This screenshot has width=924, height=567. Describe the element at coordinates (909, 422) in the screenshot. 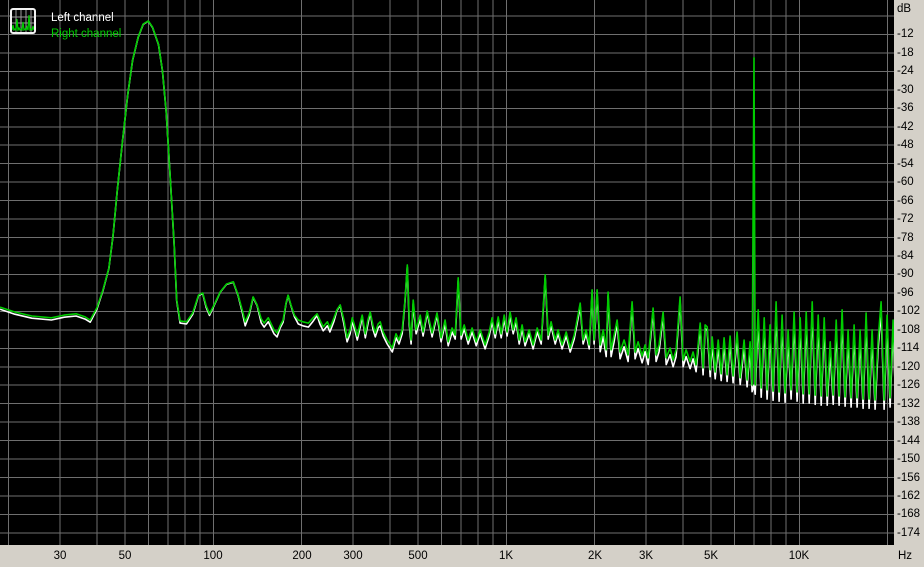

I see `y-axis-tick-label: -138` at that location.